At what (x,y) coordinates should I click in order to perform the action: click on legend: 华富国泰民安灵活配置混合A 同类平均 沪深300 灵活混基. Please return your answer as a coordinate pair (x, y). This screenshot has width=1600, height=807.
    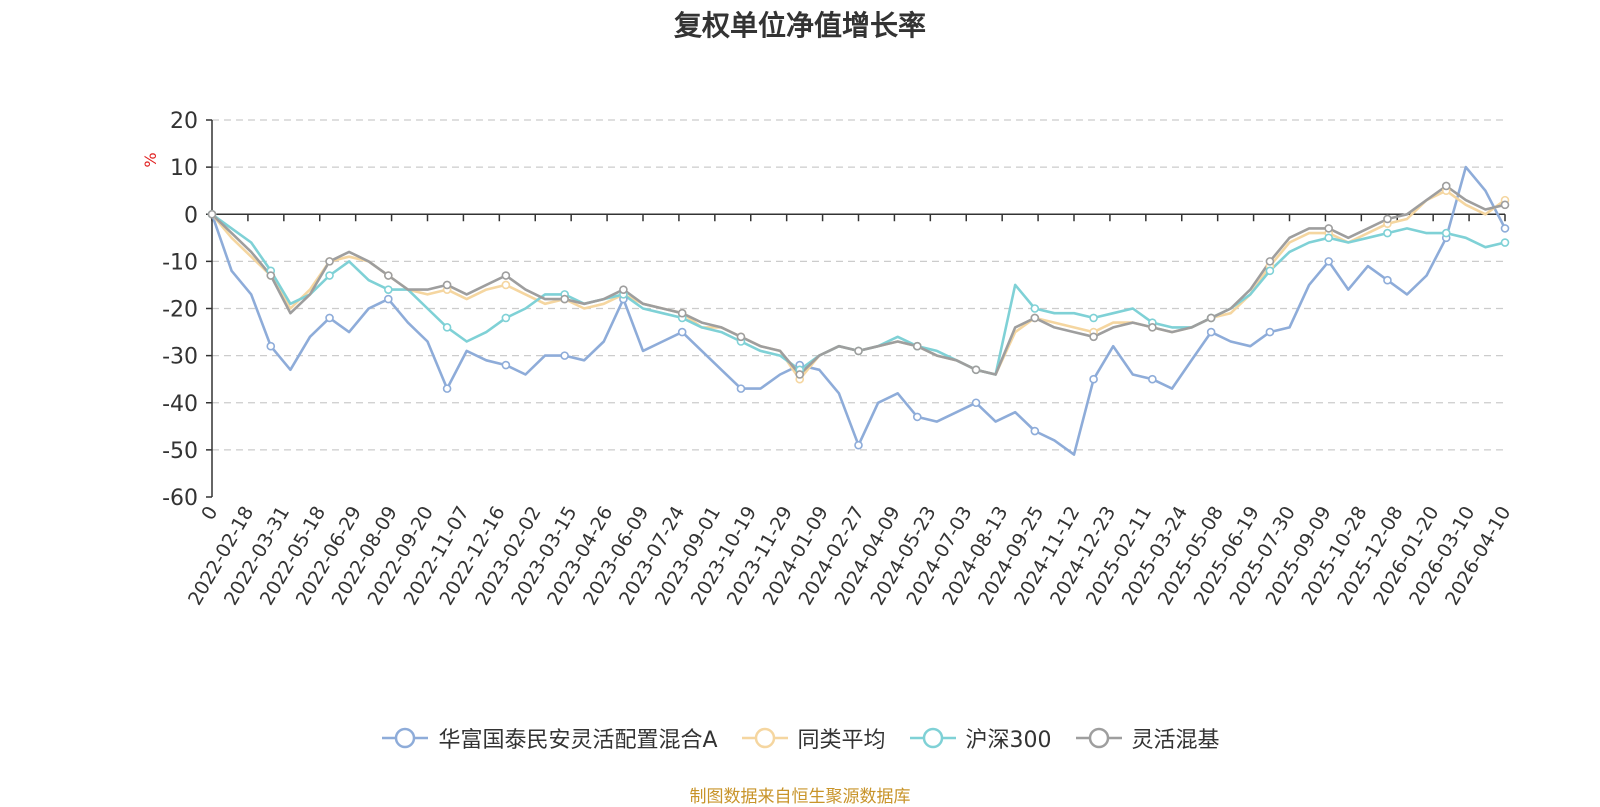
    Looking at the image, I should click on (800, 738).